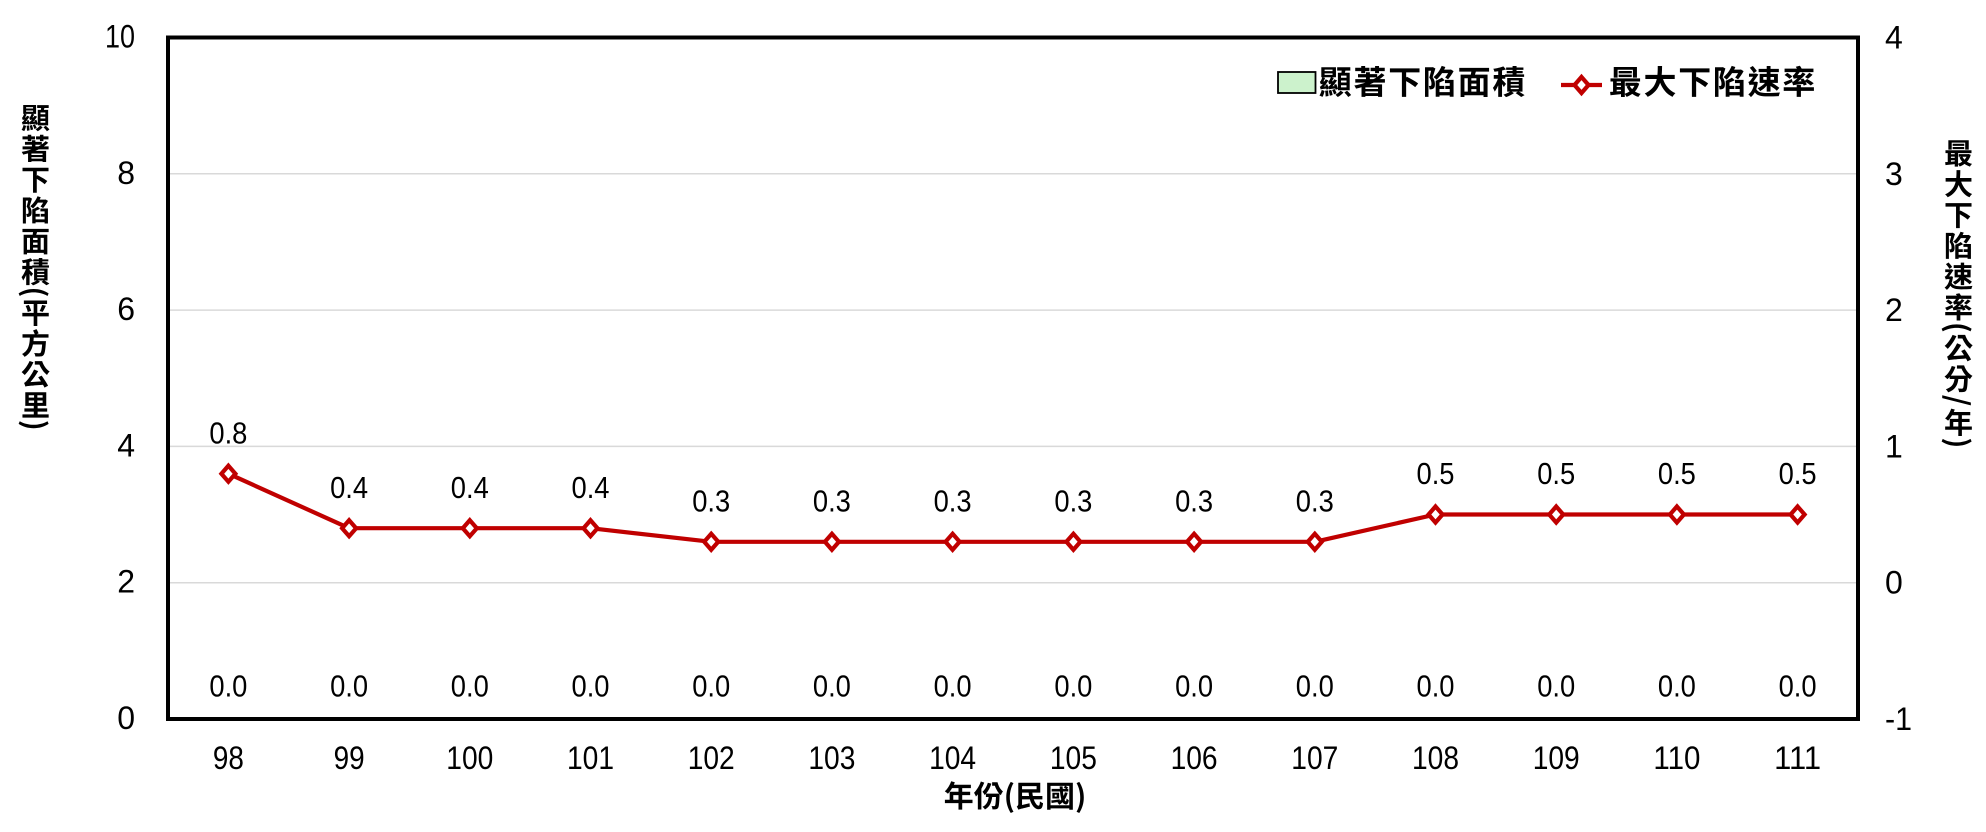 This screenshot has height=832, width=1986. Describe the element at coordinates (1556, 758) in the screenshot. I see `svg-text: 109` at that location.